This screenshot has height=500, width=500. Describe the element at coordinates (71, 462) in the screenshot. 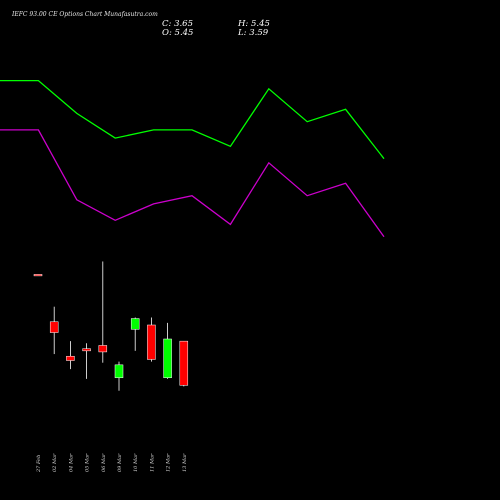

I see `x-tick-label: 04 Mar` at that location.